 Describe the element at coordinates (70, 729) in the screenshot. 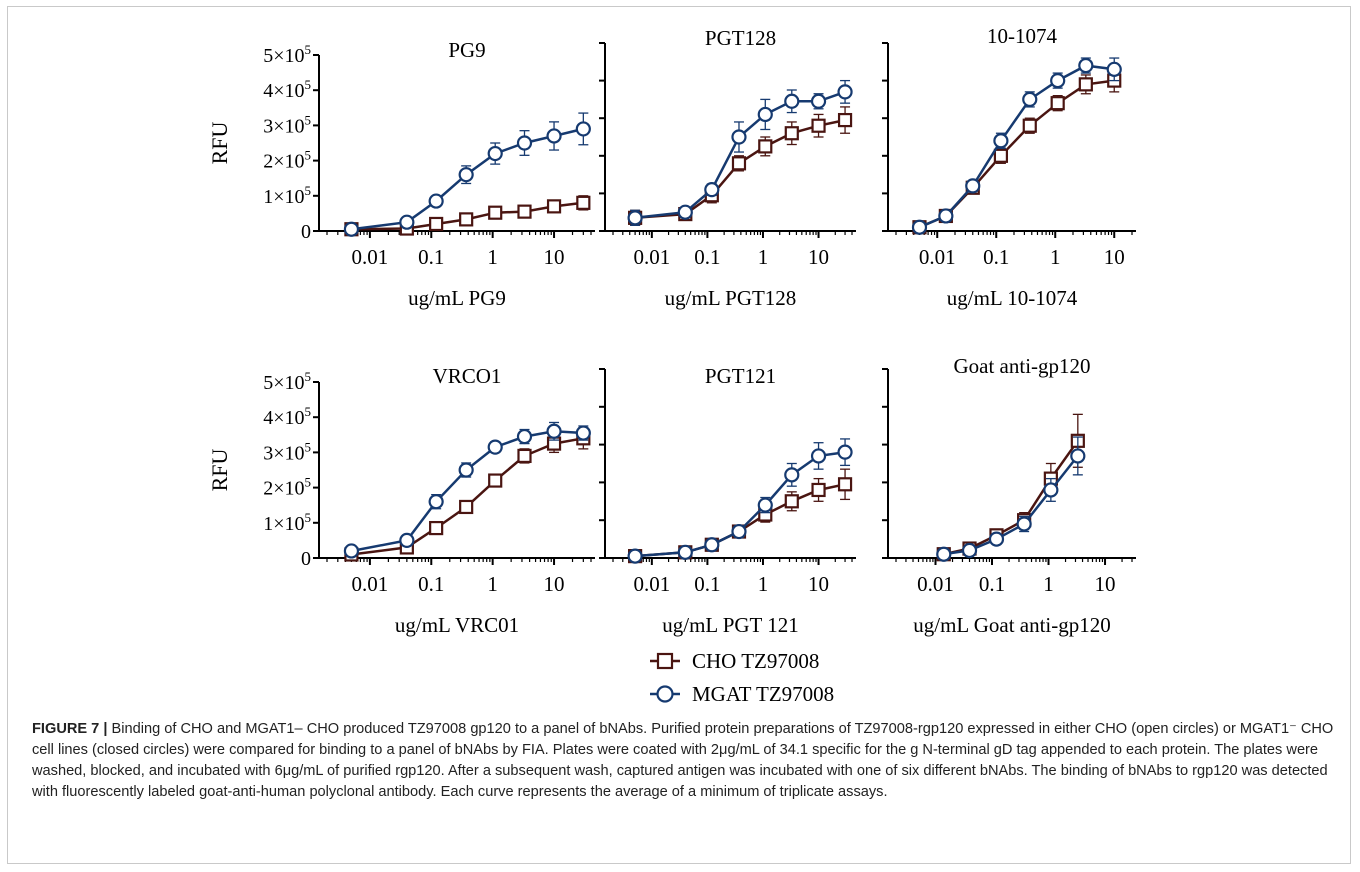

I see `caption-label: FIGURE 7 |` at that location.